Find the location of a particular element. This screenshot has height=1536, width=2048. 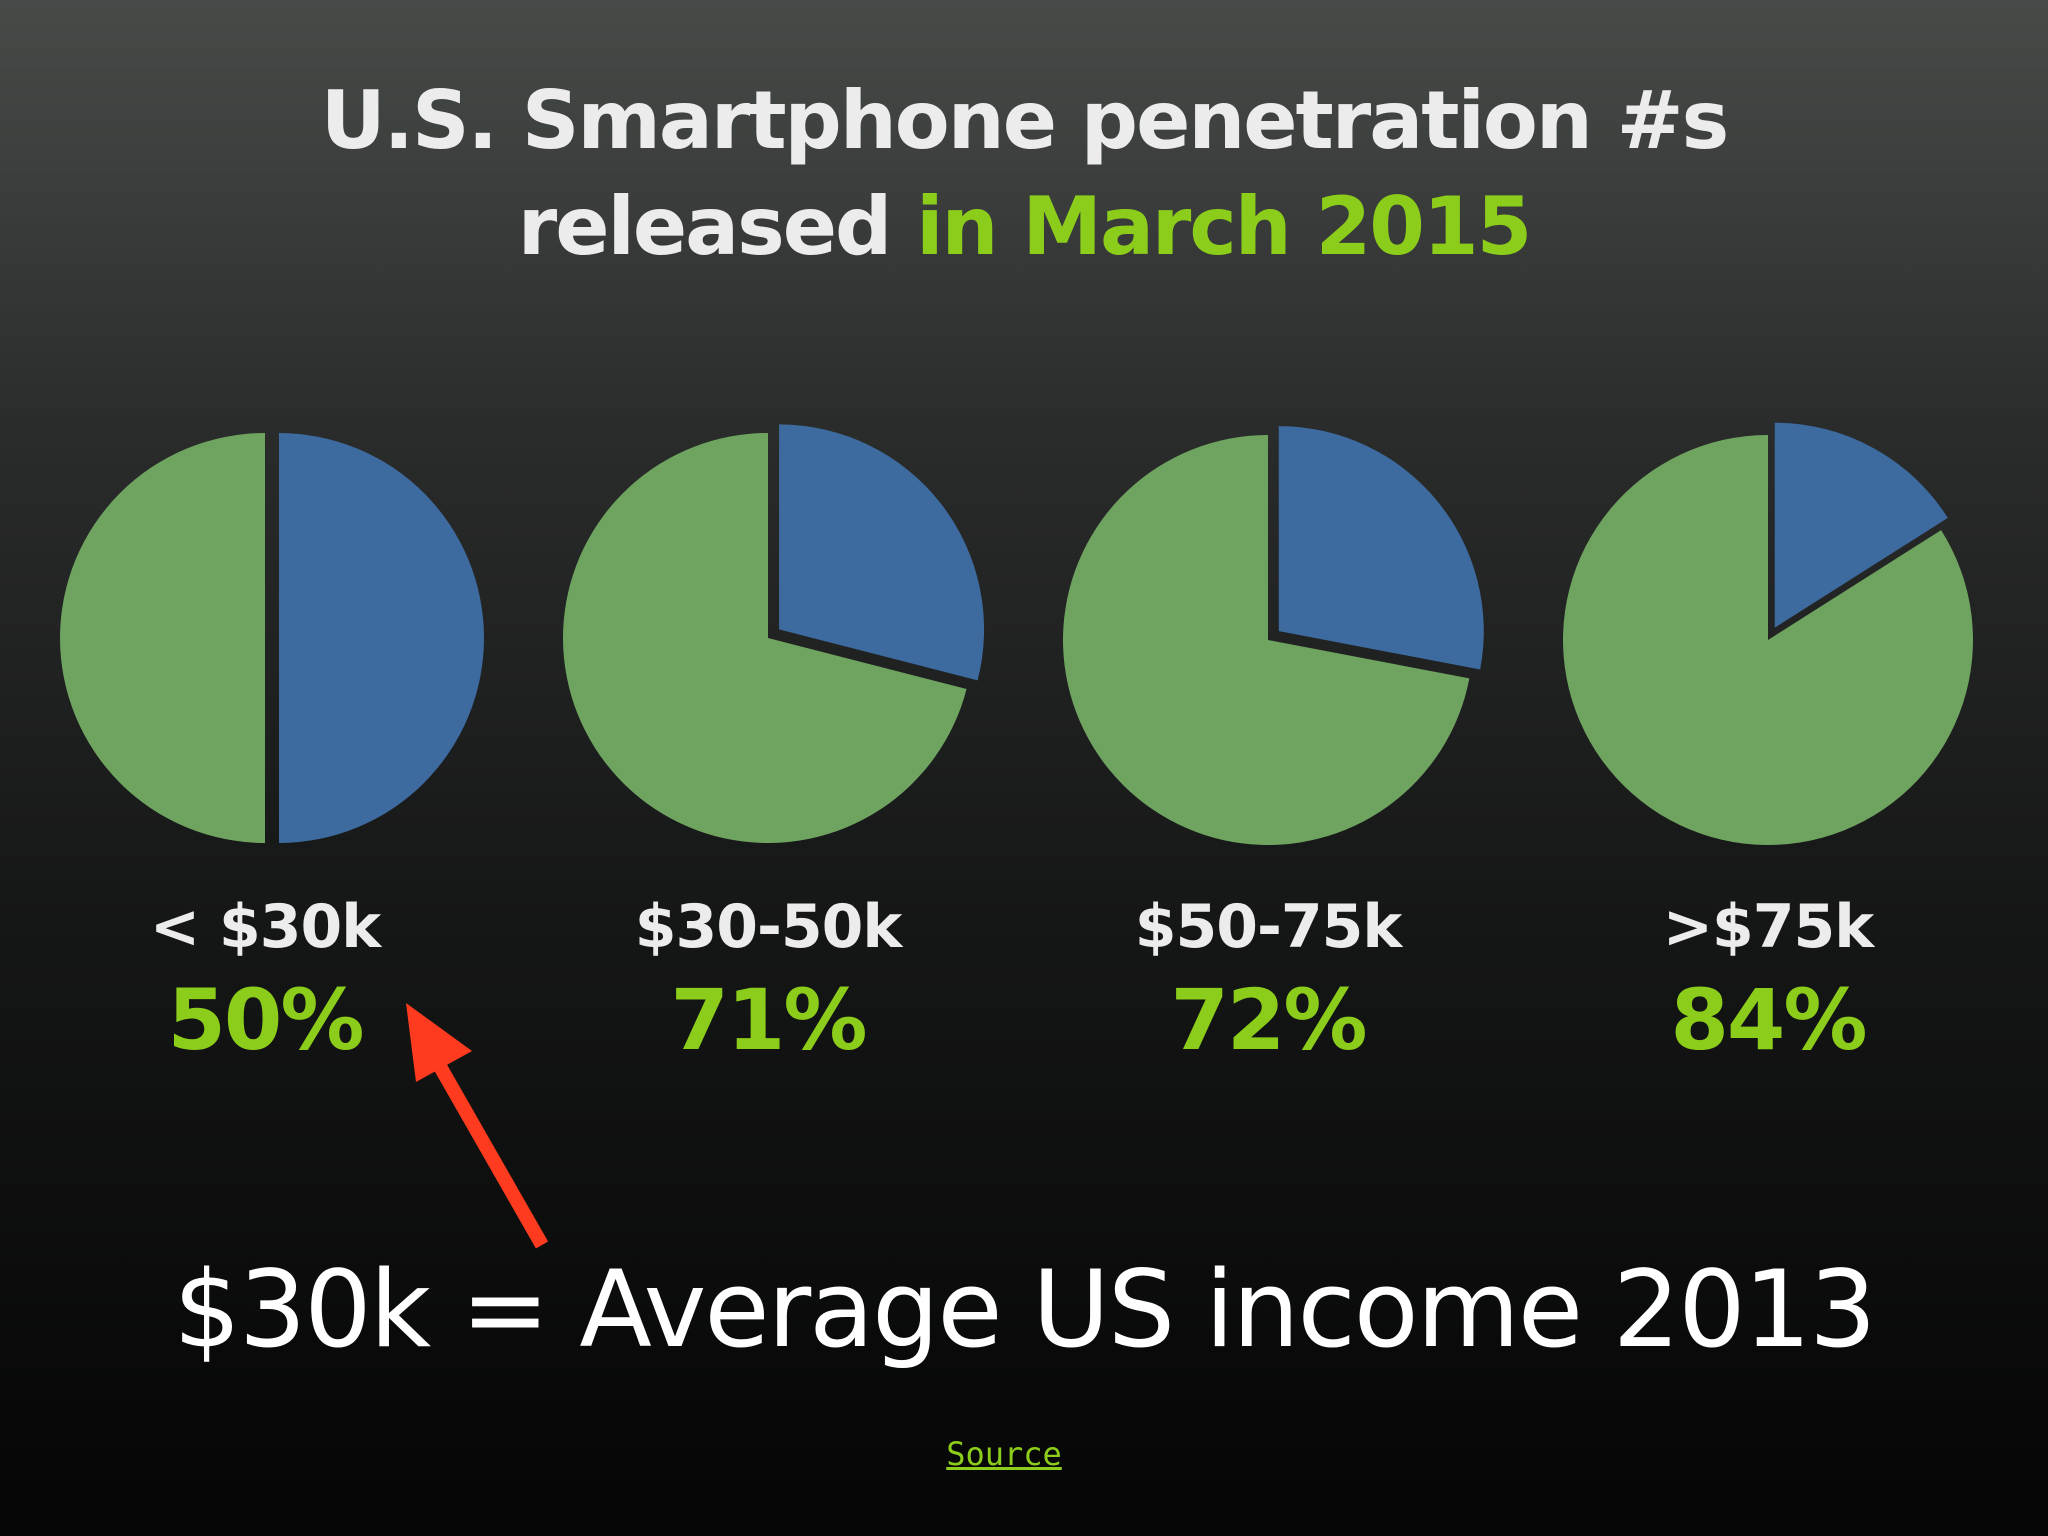

title-line-2-plain: released is located at coordinates (717, 226).